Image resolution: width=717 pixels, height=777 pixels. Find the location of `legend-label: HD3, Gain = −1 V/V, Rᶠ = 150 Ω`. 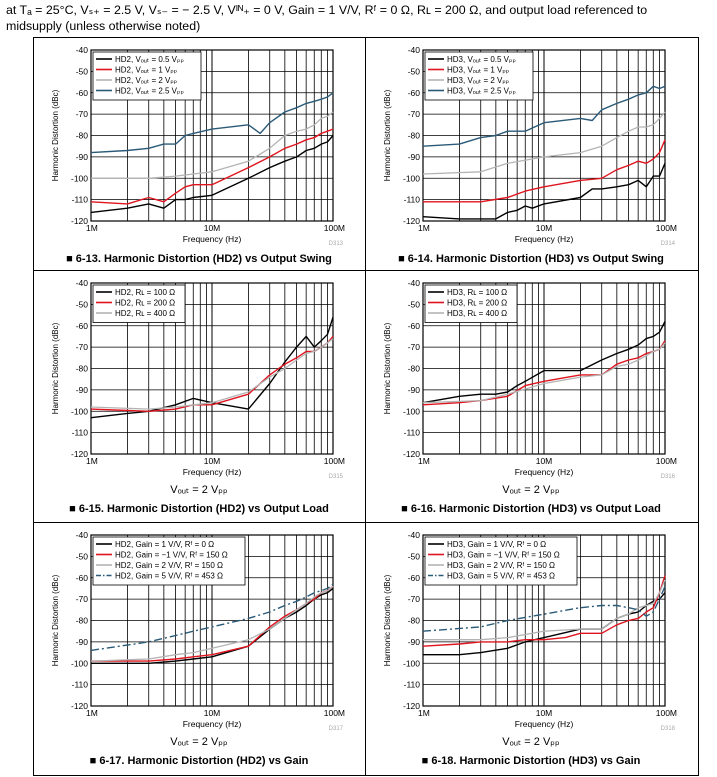

legend-label: HD3, Gain = −1 V/V, Rᶠ = 150 Ω is located at coordinates (503, 555).